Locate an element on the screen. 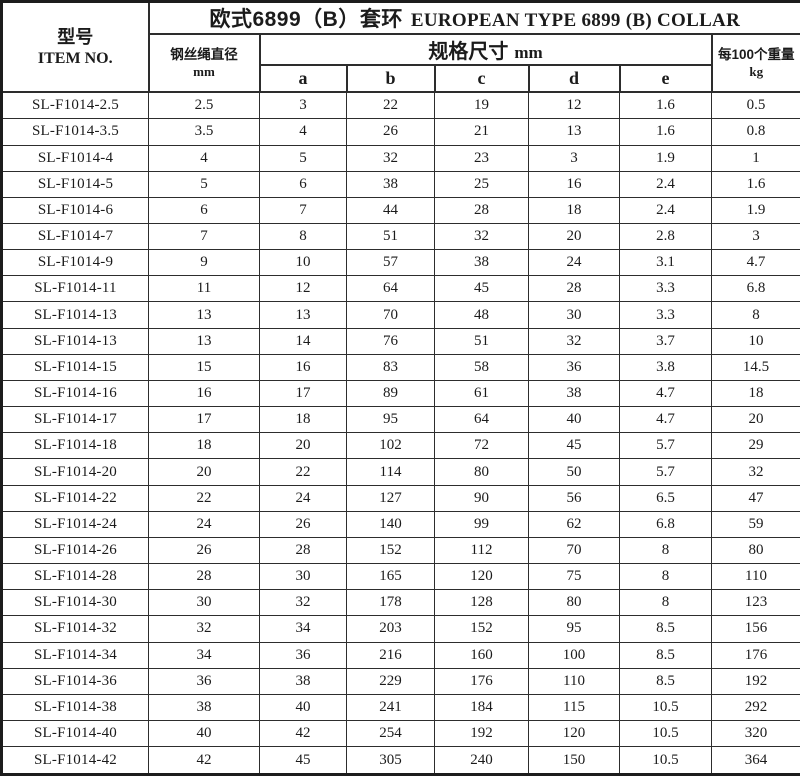 The image size is (800, 776). item-no-cell: SL-F1014-3.5 is located at coordinates (75, 132).